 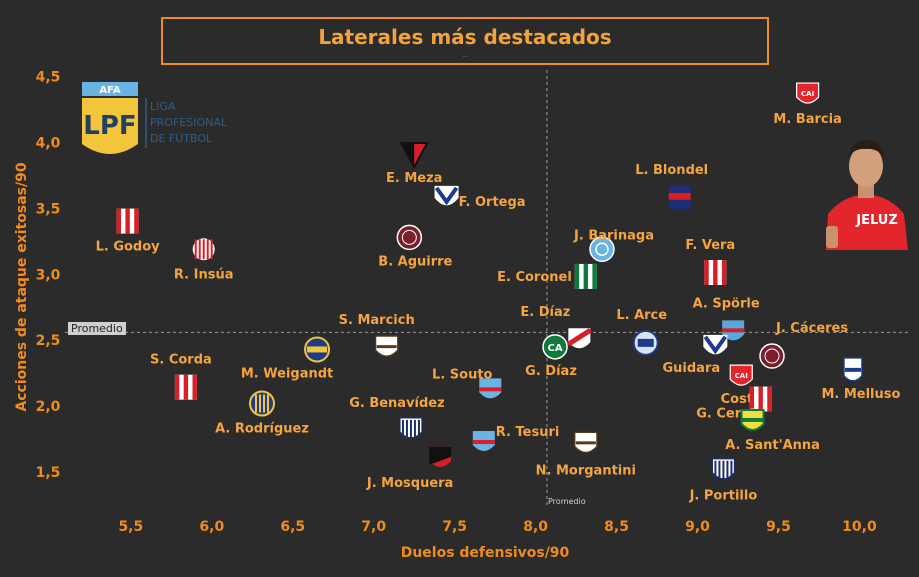 I want to click on player-label: J. Mosquera, so click(x=409, y=483).